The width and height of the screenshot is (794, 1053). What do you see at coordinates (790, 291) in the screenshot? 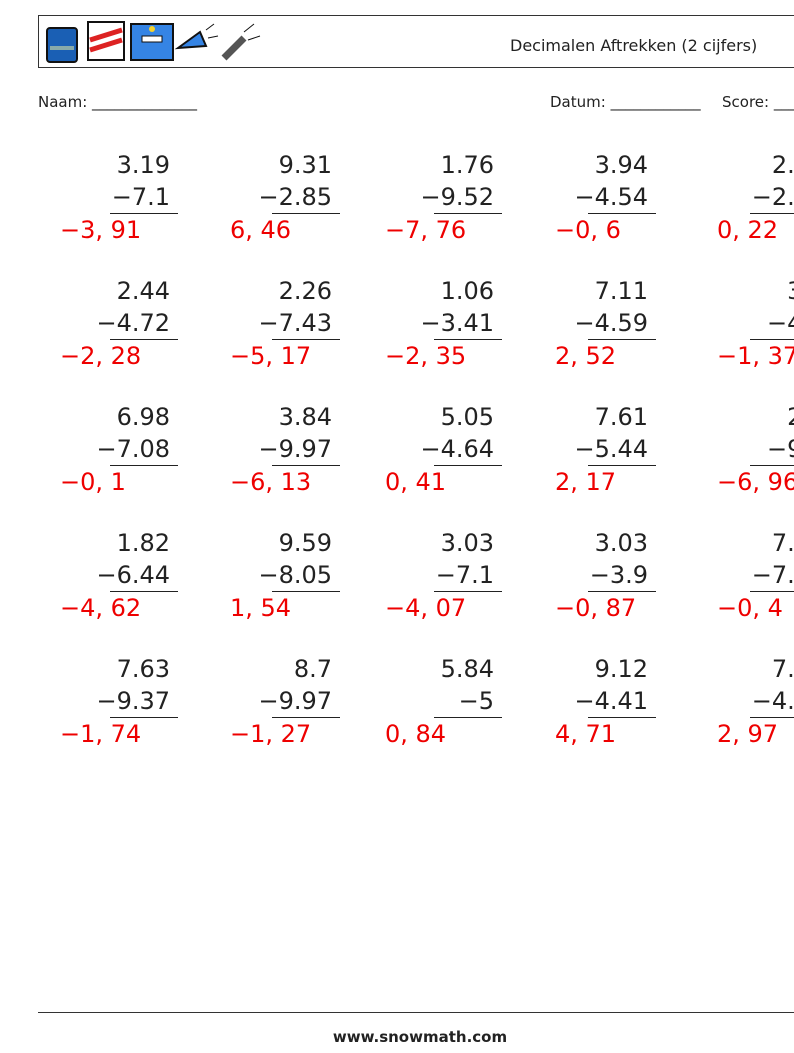
I see `minuend: 3.` at bounding box center [790, 291].